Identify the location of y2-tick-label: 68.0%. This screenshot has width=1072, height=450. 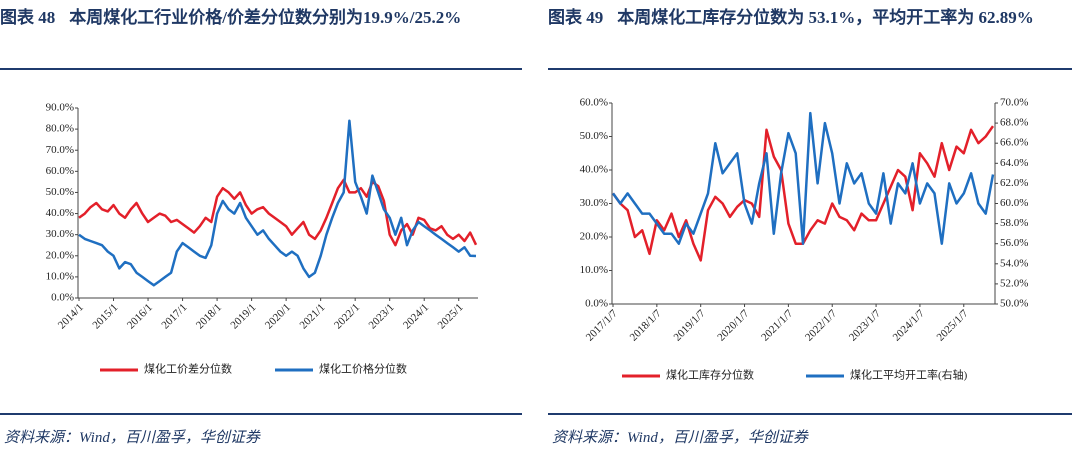
(1014, 123).